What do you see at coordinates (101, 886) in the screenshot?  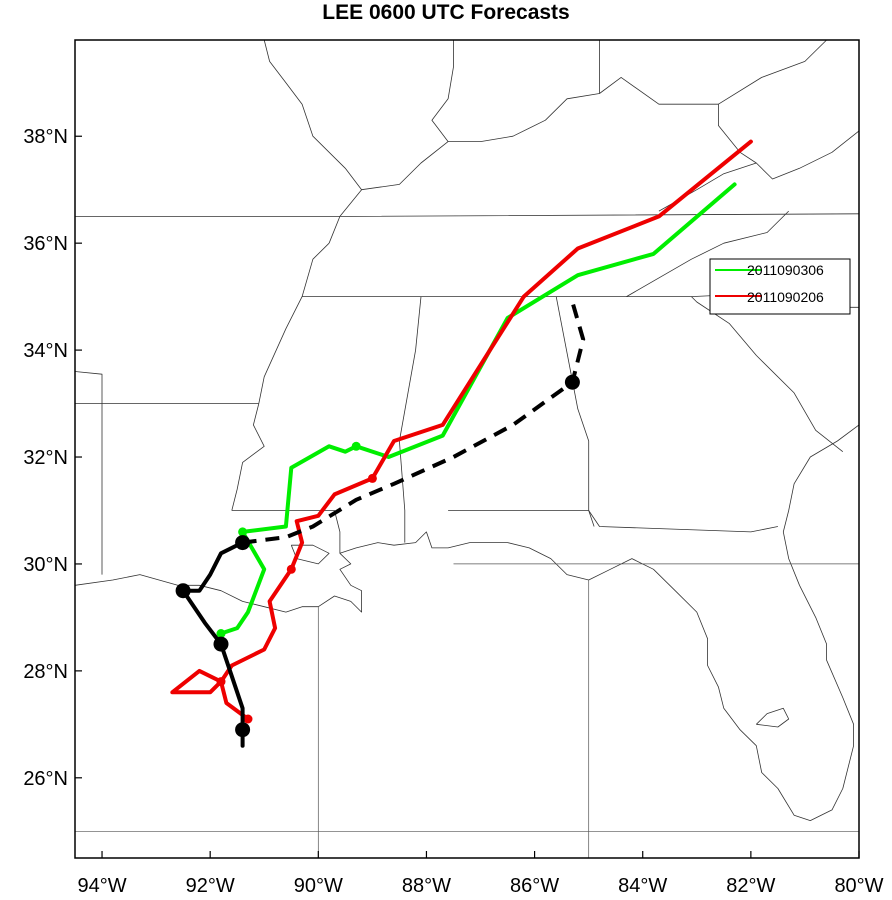 I see `x-tick-label: 94°W` at bounding box center [101, 886].